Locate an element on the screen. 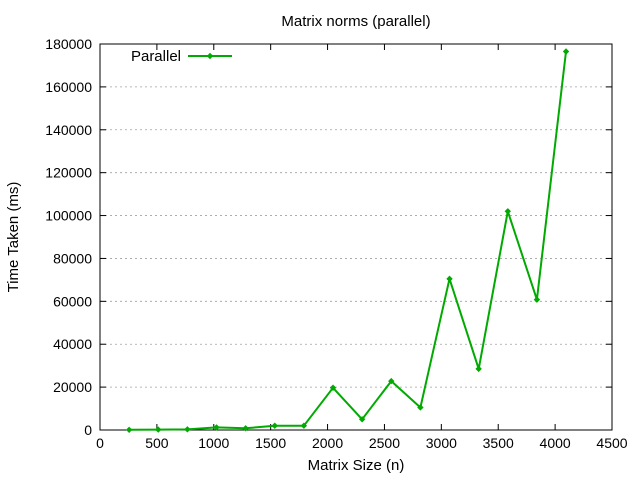 This screenshot has width=640, height=480. y-tick-label: 180000 is located at coordinates (68, 44).